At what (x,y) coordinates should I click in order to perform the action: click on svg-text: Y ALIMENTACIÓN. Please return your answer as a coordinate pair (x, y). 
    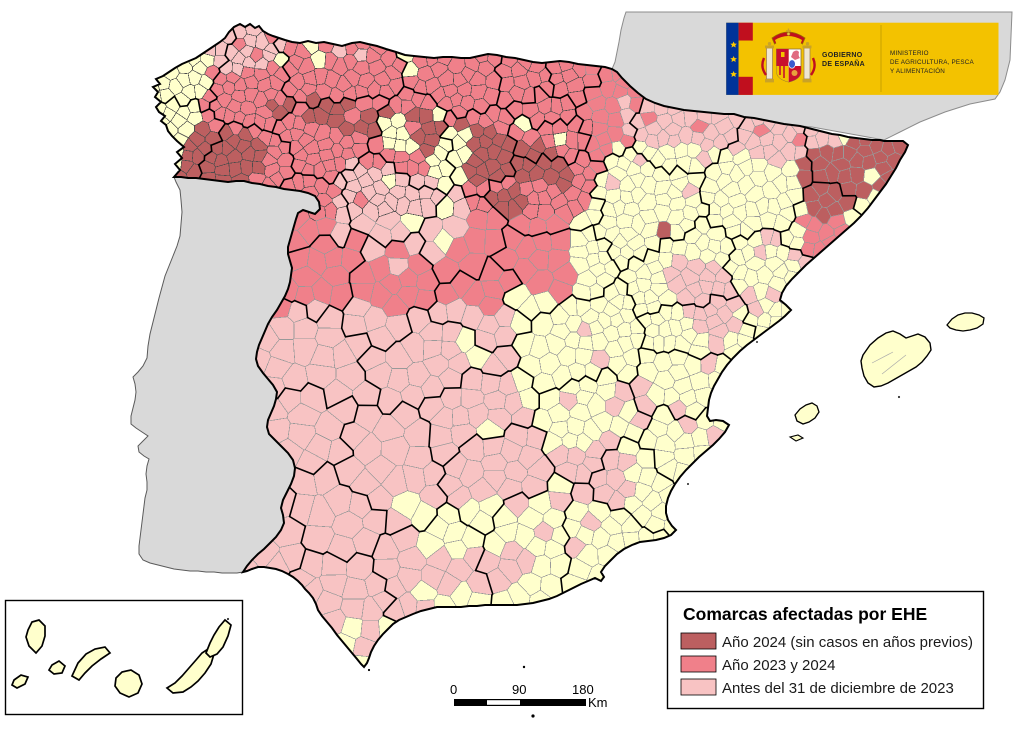
    Looking at the image, I should click on (917, 70).